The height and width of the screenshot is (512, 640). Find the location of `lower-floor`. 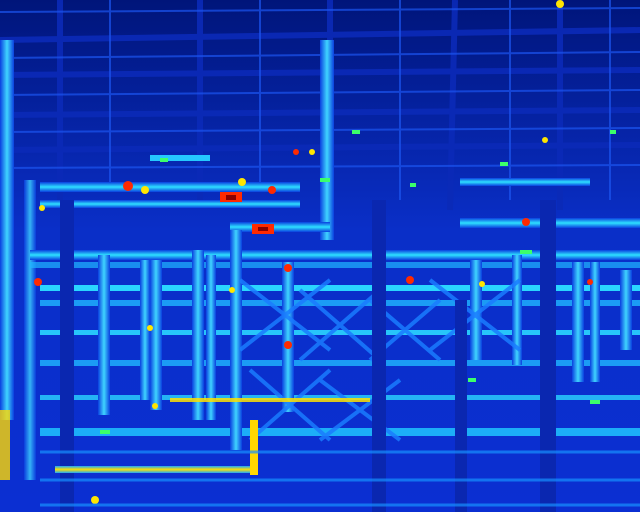

lower-floor is located at coordinates (340, 478).